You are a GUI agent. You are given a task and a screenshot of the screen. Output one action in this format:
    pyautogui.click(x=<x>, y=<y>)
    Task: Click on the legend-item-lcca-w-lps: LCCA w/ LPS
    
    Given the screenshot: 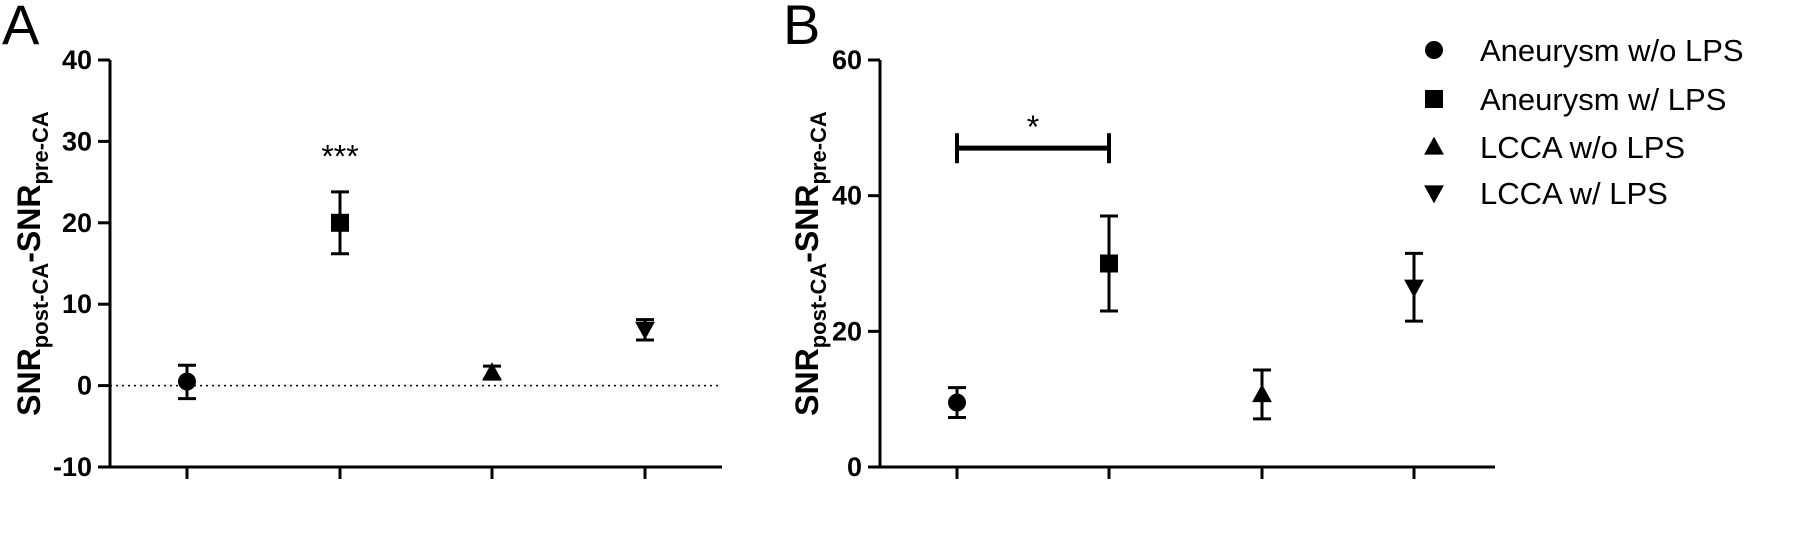 What is the action you would take?
    pyautogui.click(x=1546, y=193)
    